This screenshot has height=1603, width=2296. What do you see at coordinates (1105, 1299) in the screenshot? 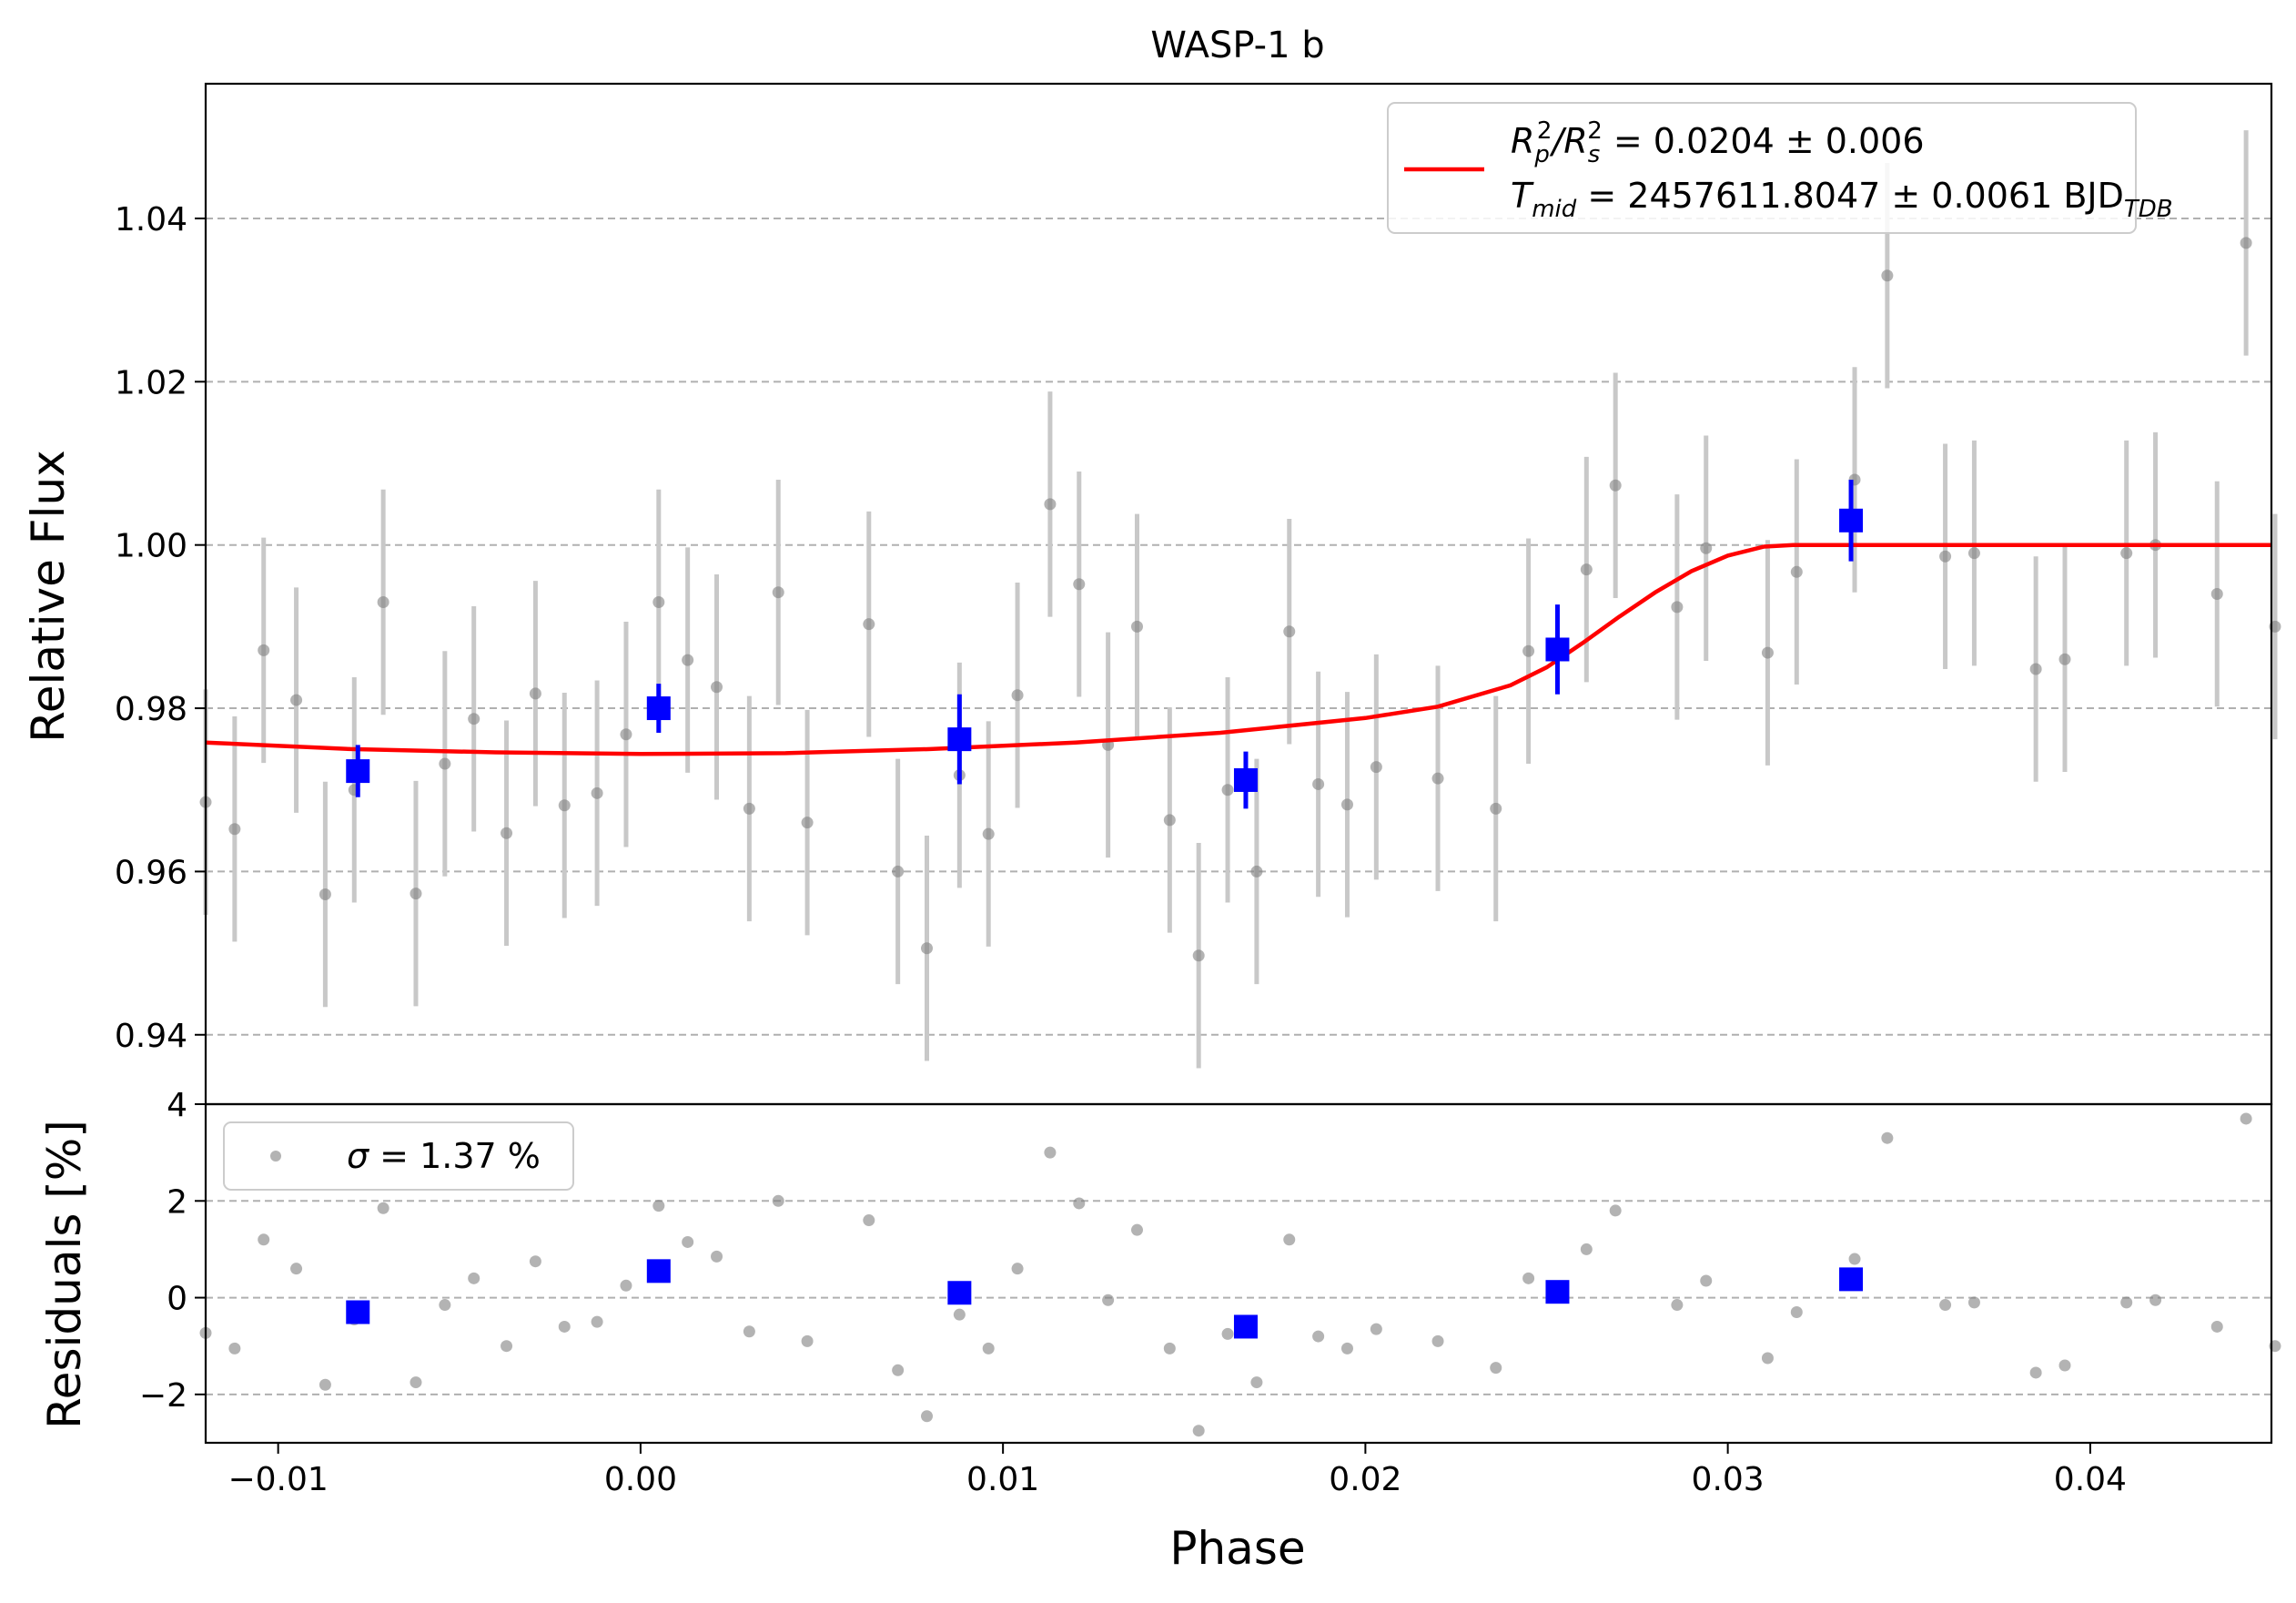
I see `residuals-binned-points` at bounding box center [1105, 1299].